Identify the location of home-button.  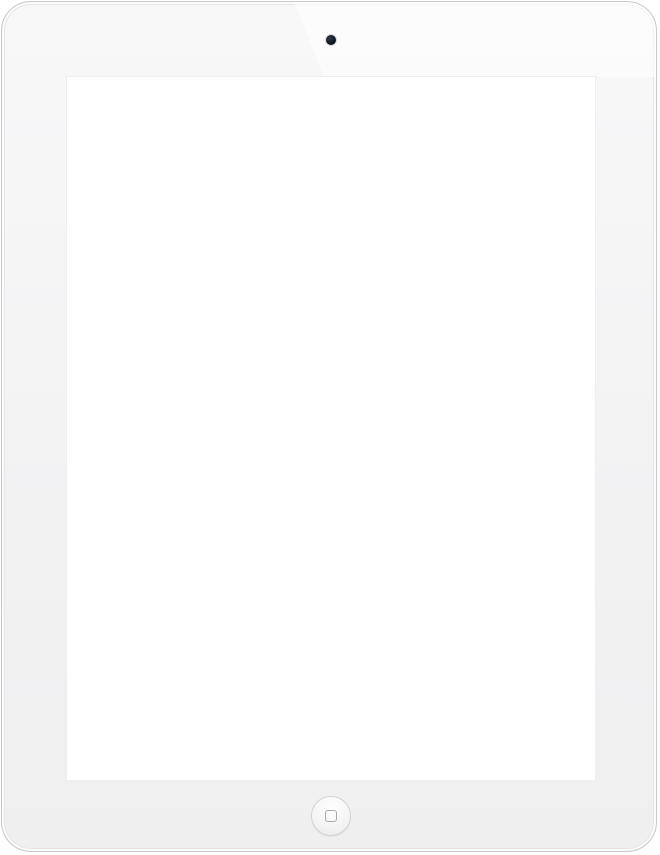
(331, 816).